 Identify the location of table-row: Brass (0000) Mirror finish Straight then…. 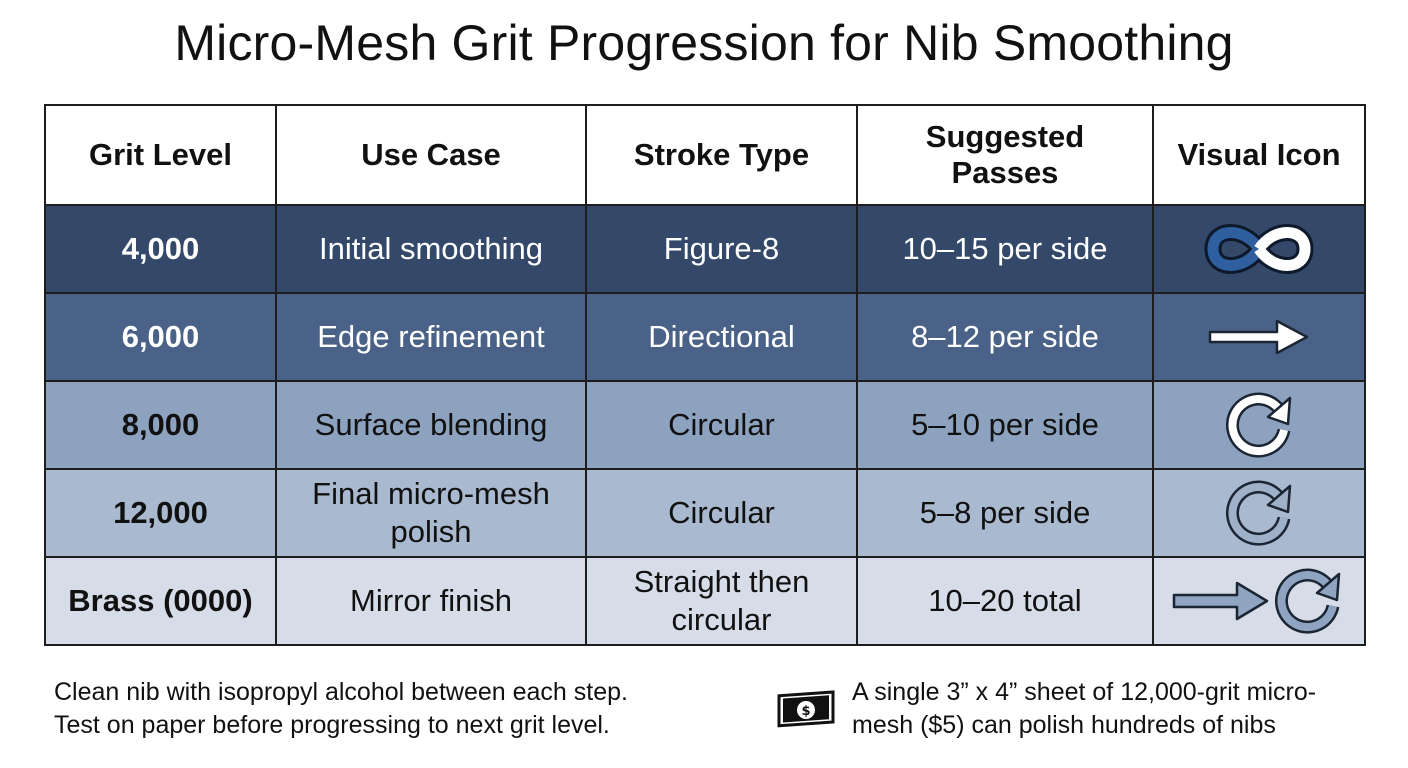
(705, 601).